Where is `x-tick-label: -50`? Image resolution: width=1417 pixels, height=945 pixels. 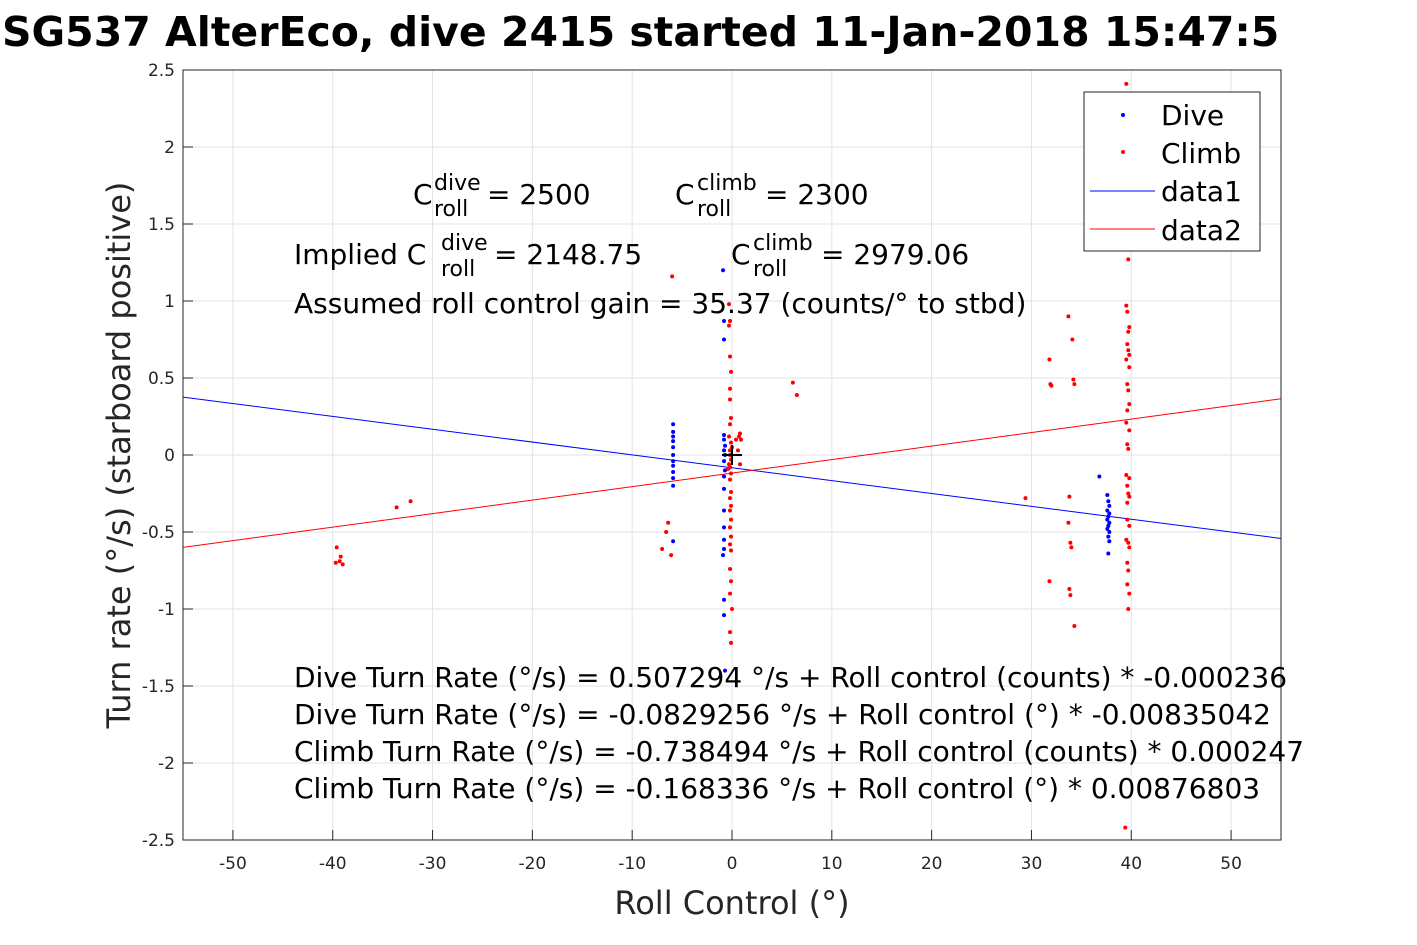
x-tick-label: -50 is located at coordinates (233, 864).